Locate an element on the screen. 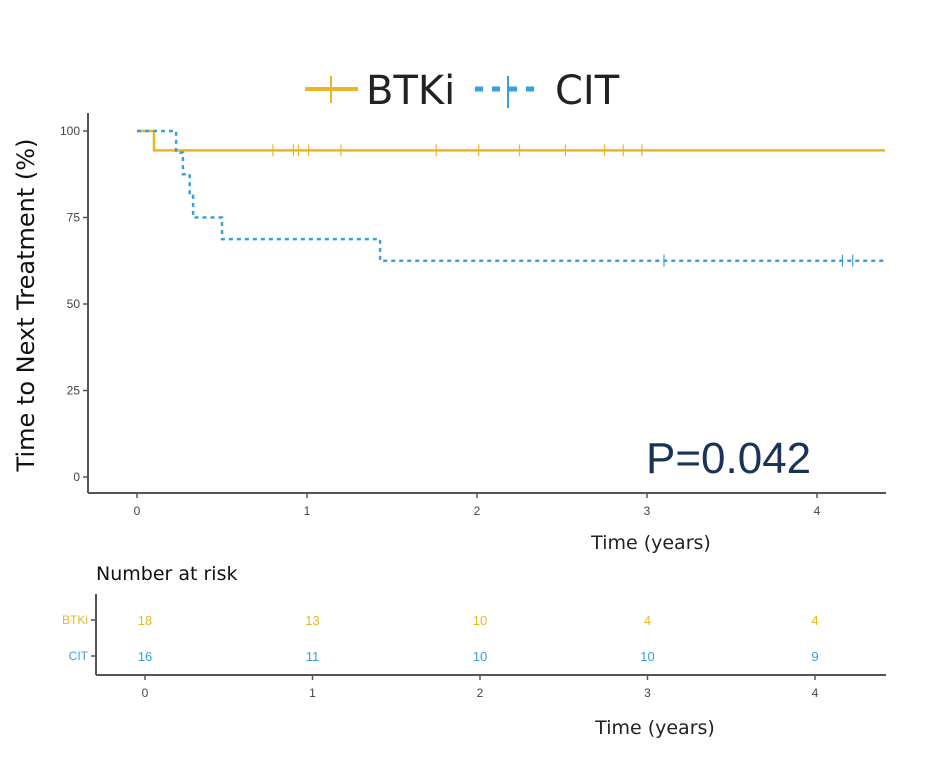 The image size is (940, 780). legend-label-cit: CIT is located at coordinates (587, 91).